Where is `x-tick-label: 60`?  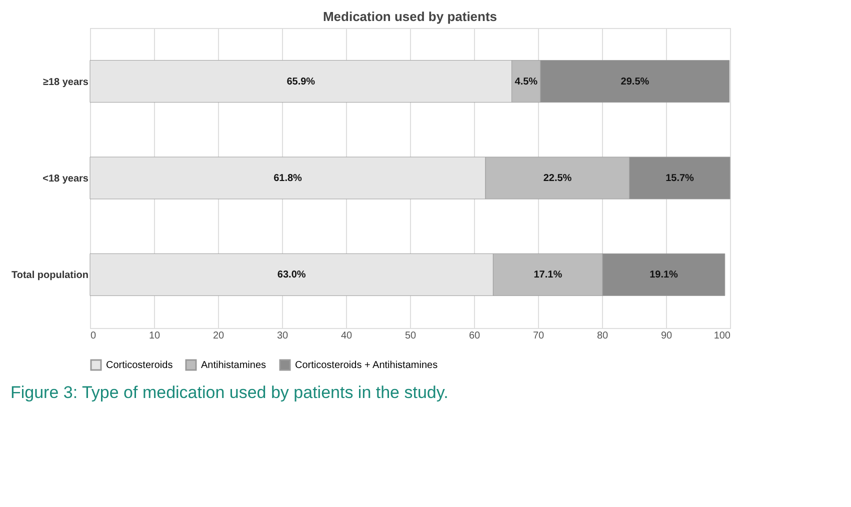
x-tick-label: 60 is located at coordinates (474, 336).